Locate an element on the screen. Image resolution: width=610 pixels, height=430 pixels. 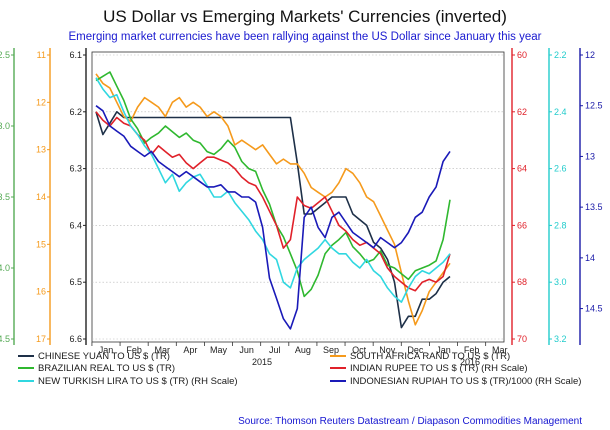
year-label-2015: 2015 is located at coordinates (262, 362).